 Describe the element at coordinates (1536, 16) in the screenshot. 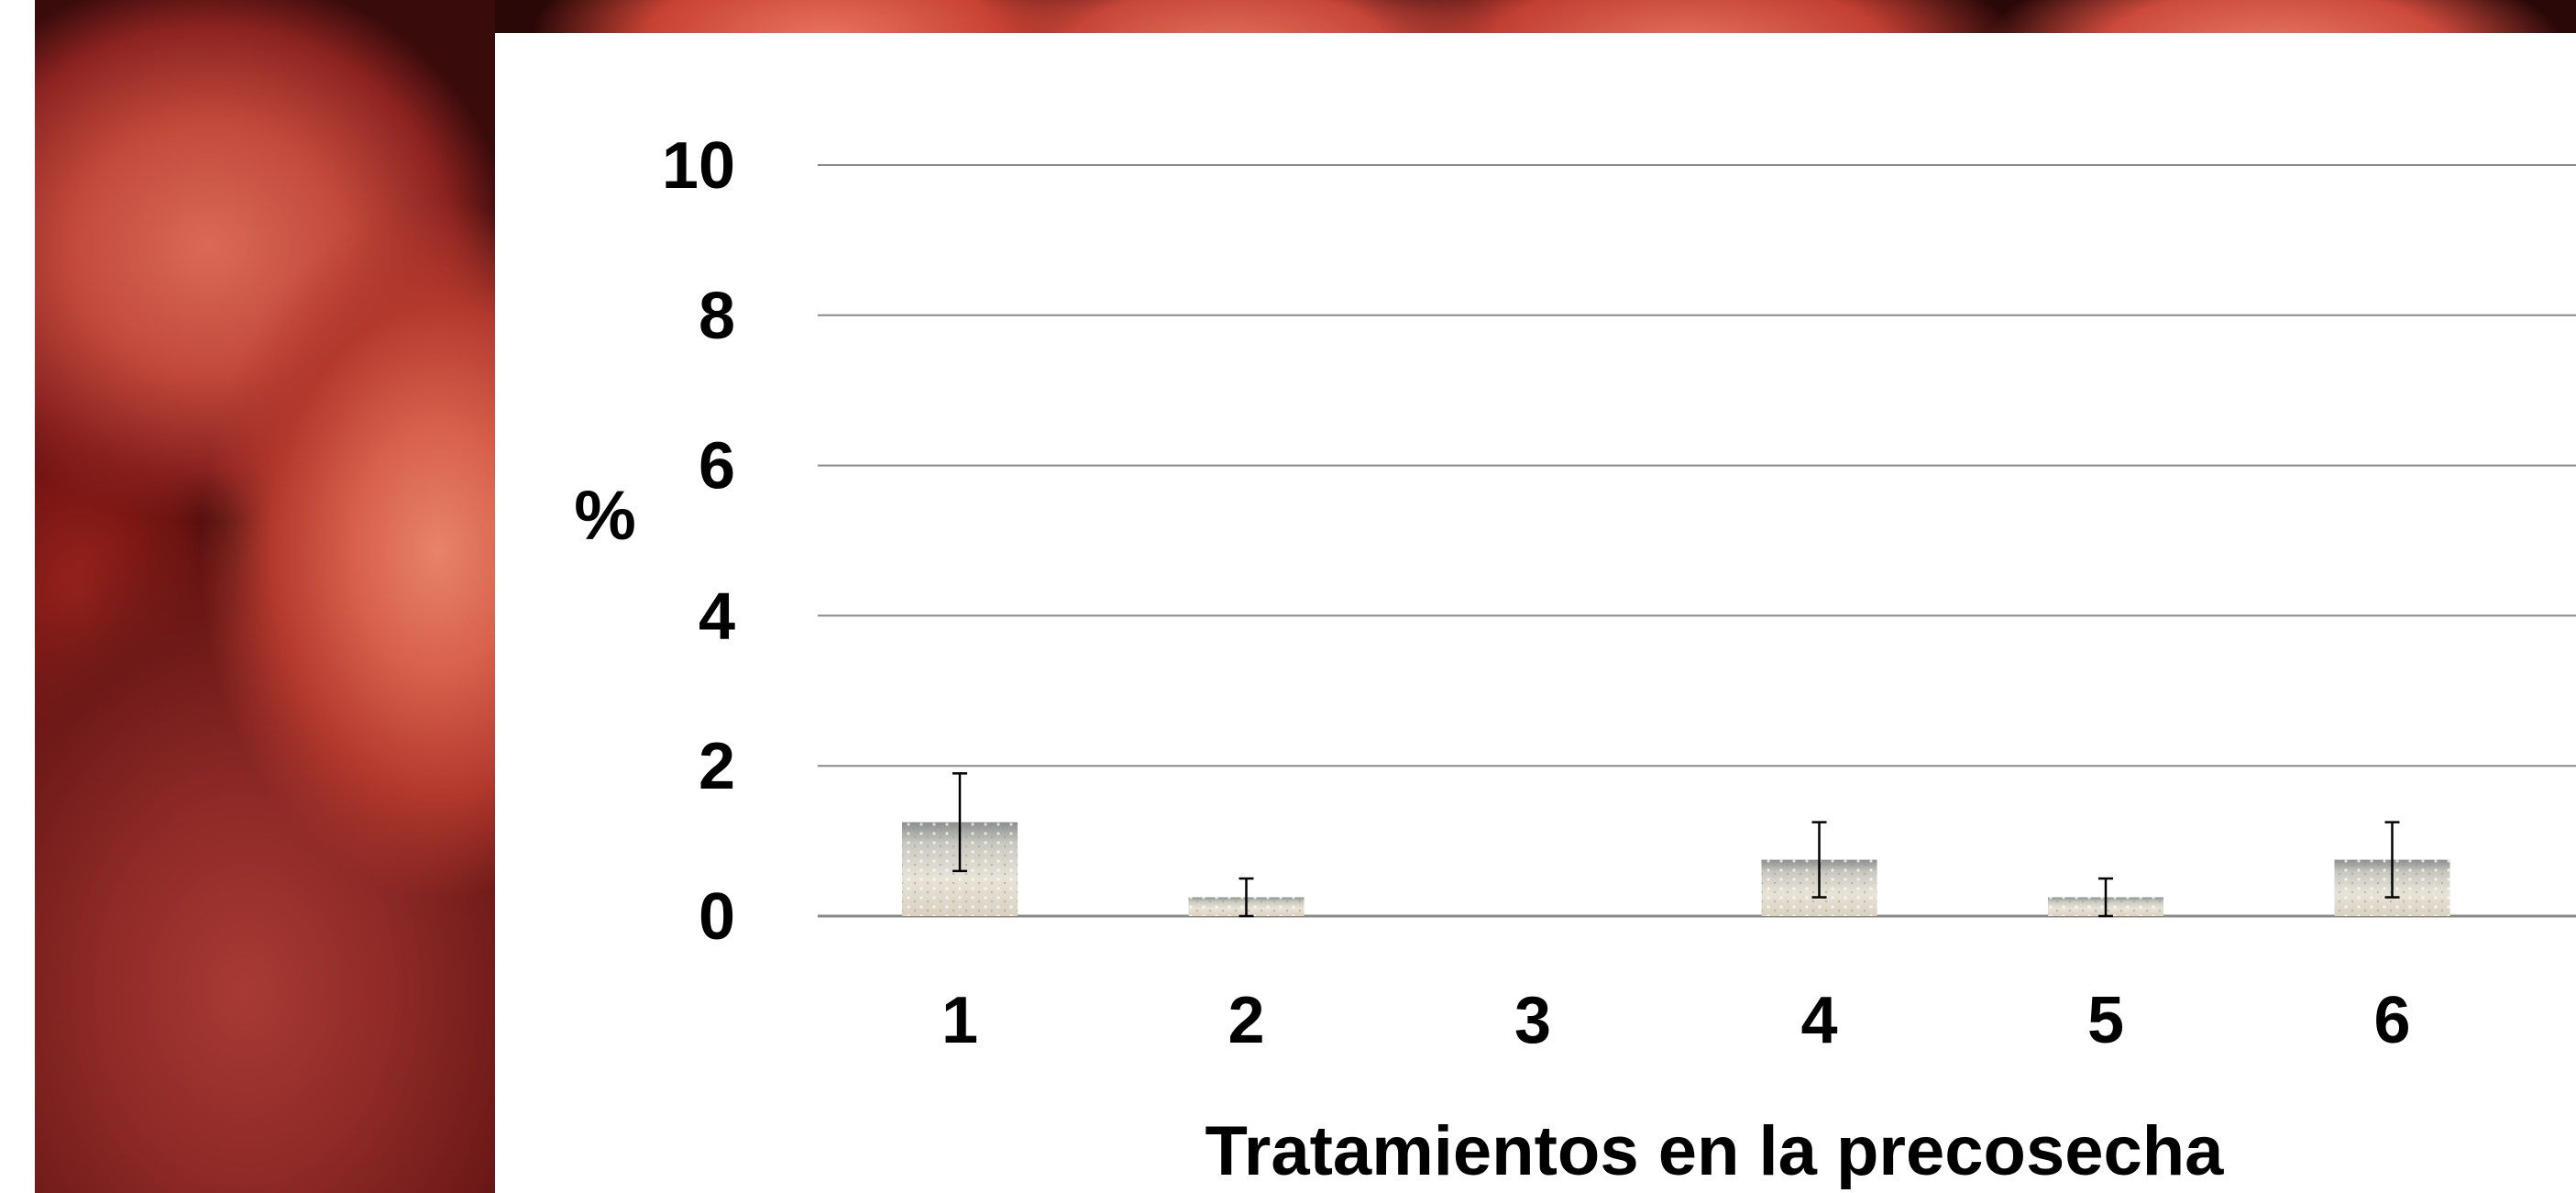

I see `peach-photo-top-strip` at that location.